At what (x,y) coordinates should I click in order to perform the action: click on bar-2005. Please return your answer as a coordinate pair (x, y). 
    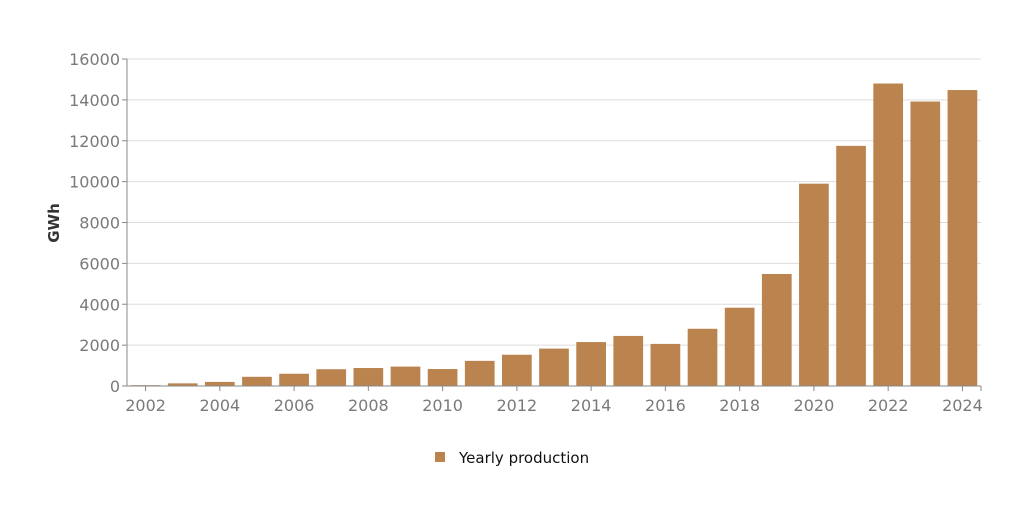
    Looking at the image, I should click on (257, 381).